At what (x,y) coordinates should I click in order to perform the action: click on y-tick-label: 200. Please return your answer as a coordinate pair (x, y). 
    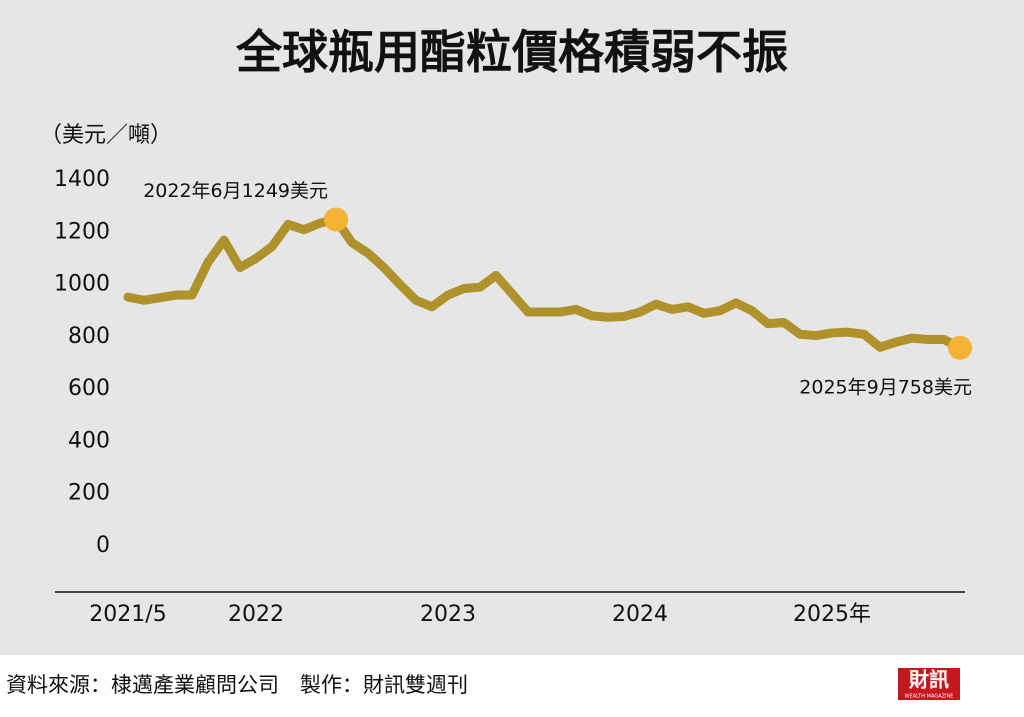
    Looking at the image, I should click on (89, 493).